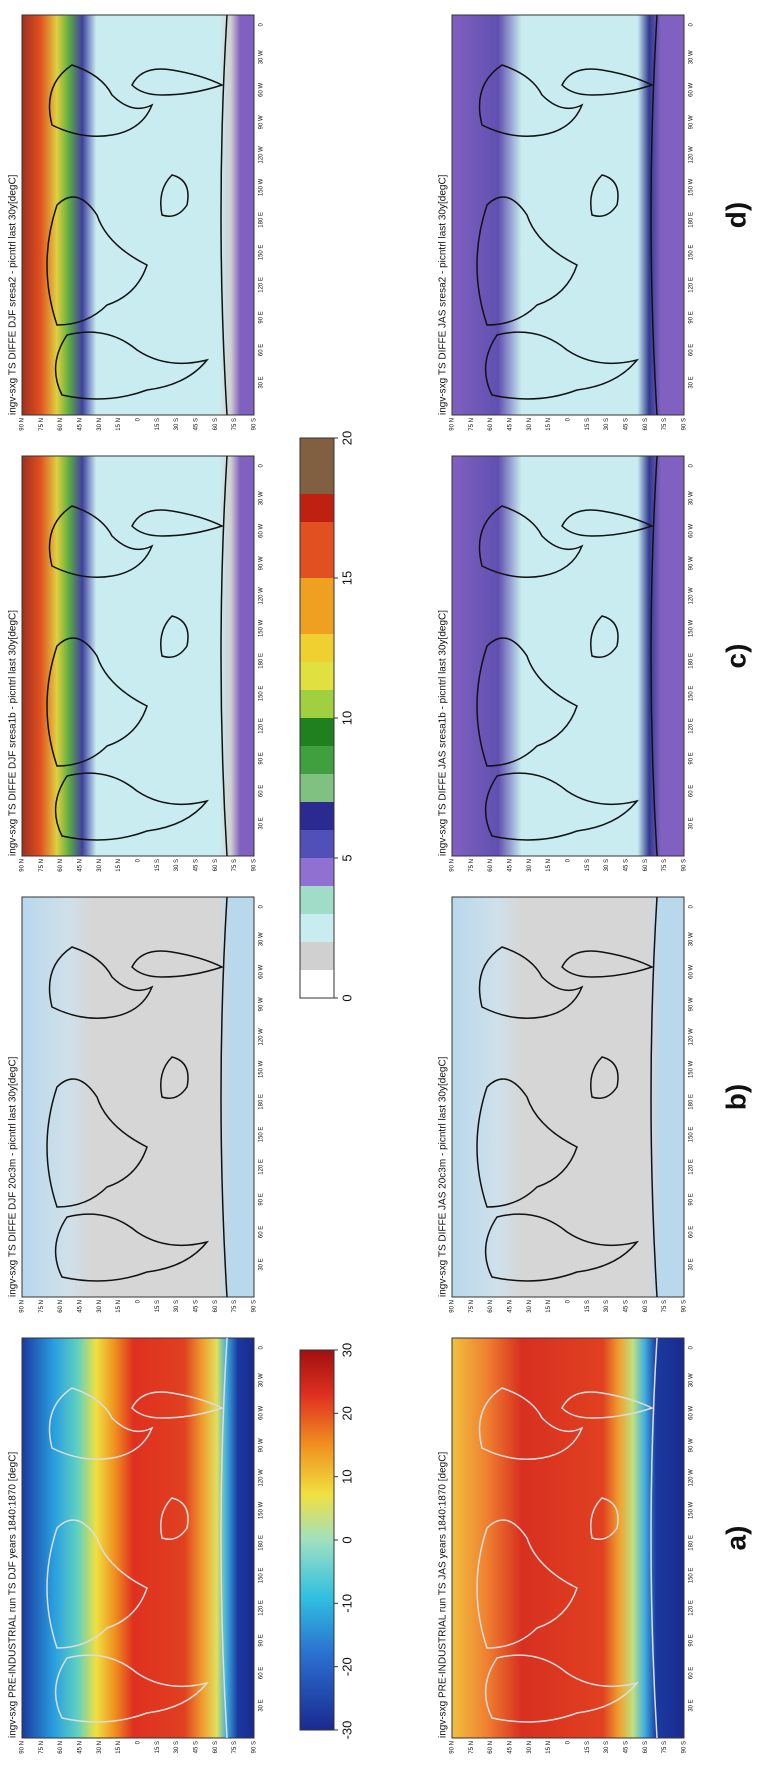  I want to click on lat-label: 45 S, so click(627, 1747).